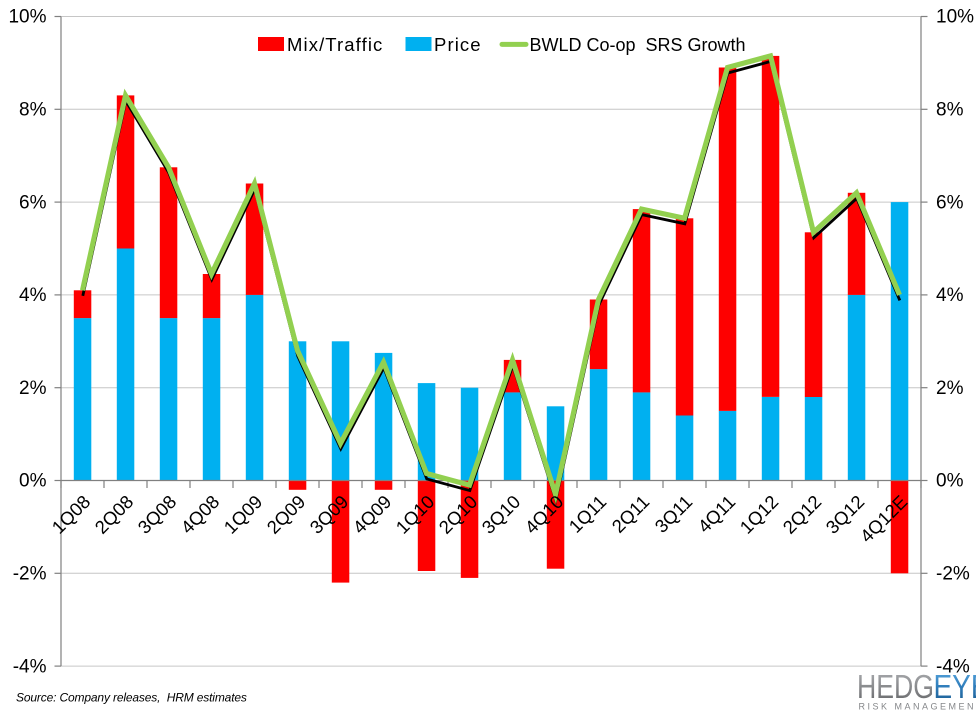 The height and width of the screenshot is (715, 976). Describe the element at coordinates (458, 44) in the screenshot. I see `svg-text: Price` at that location.